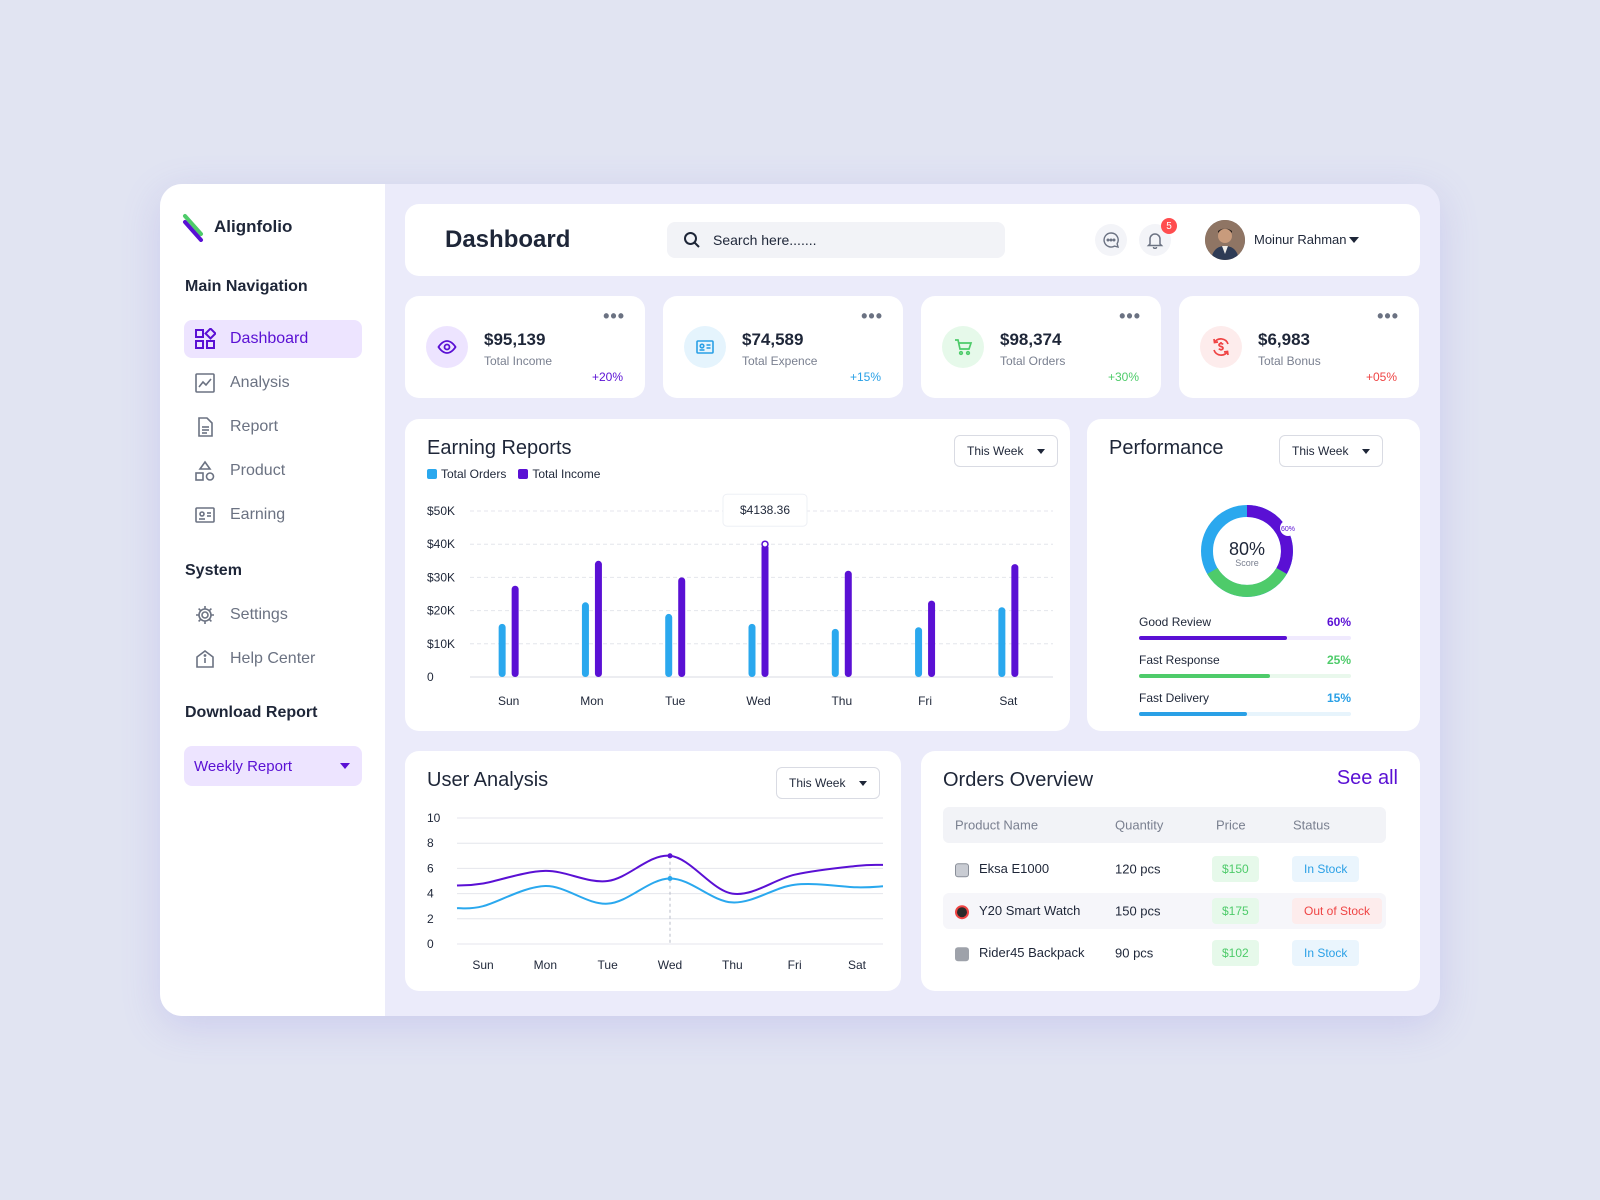 The height and width of the screenshot is (1200, 1600). I want to click on performance-donut: 60% 80% Score, so click(1248, 551).